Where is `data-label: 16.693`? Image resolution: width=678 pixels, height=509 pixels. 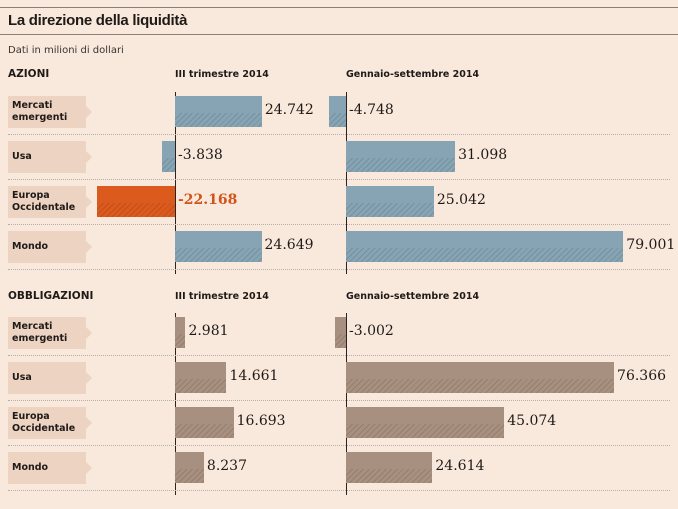 data-label: 16.693 is located at coordinates (261, 421).